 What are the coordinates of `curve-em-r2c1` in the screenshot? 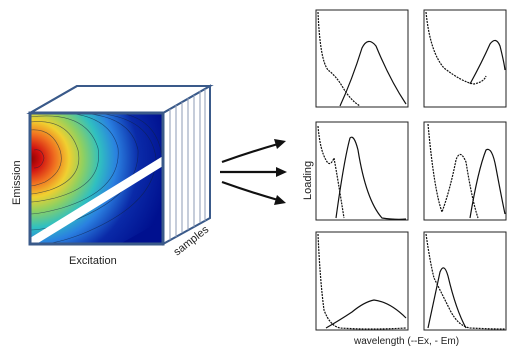 It's located at (371, 178).